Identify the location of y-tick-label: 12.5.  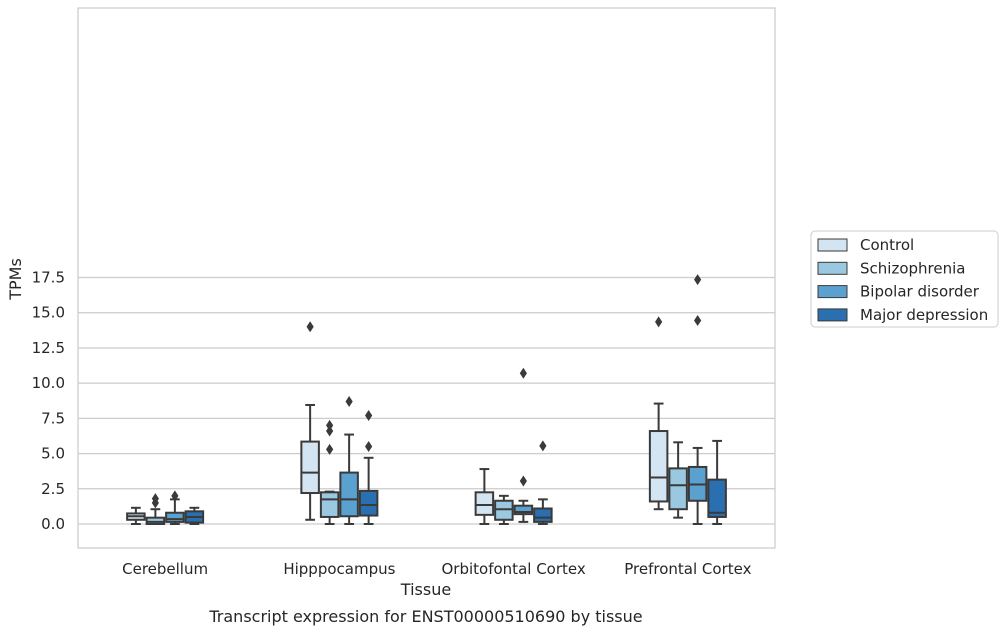
(48, 348).